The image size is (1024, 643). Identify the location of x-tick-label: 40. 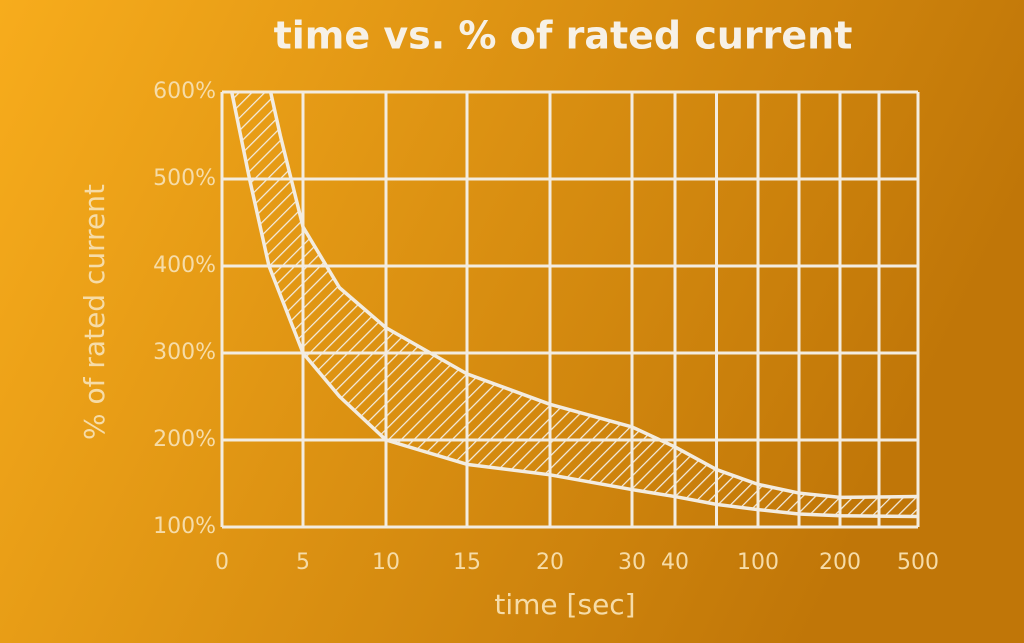
(675, 562).